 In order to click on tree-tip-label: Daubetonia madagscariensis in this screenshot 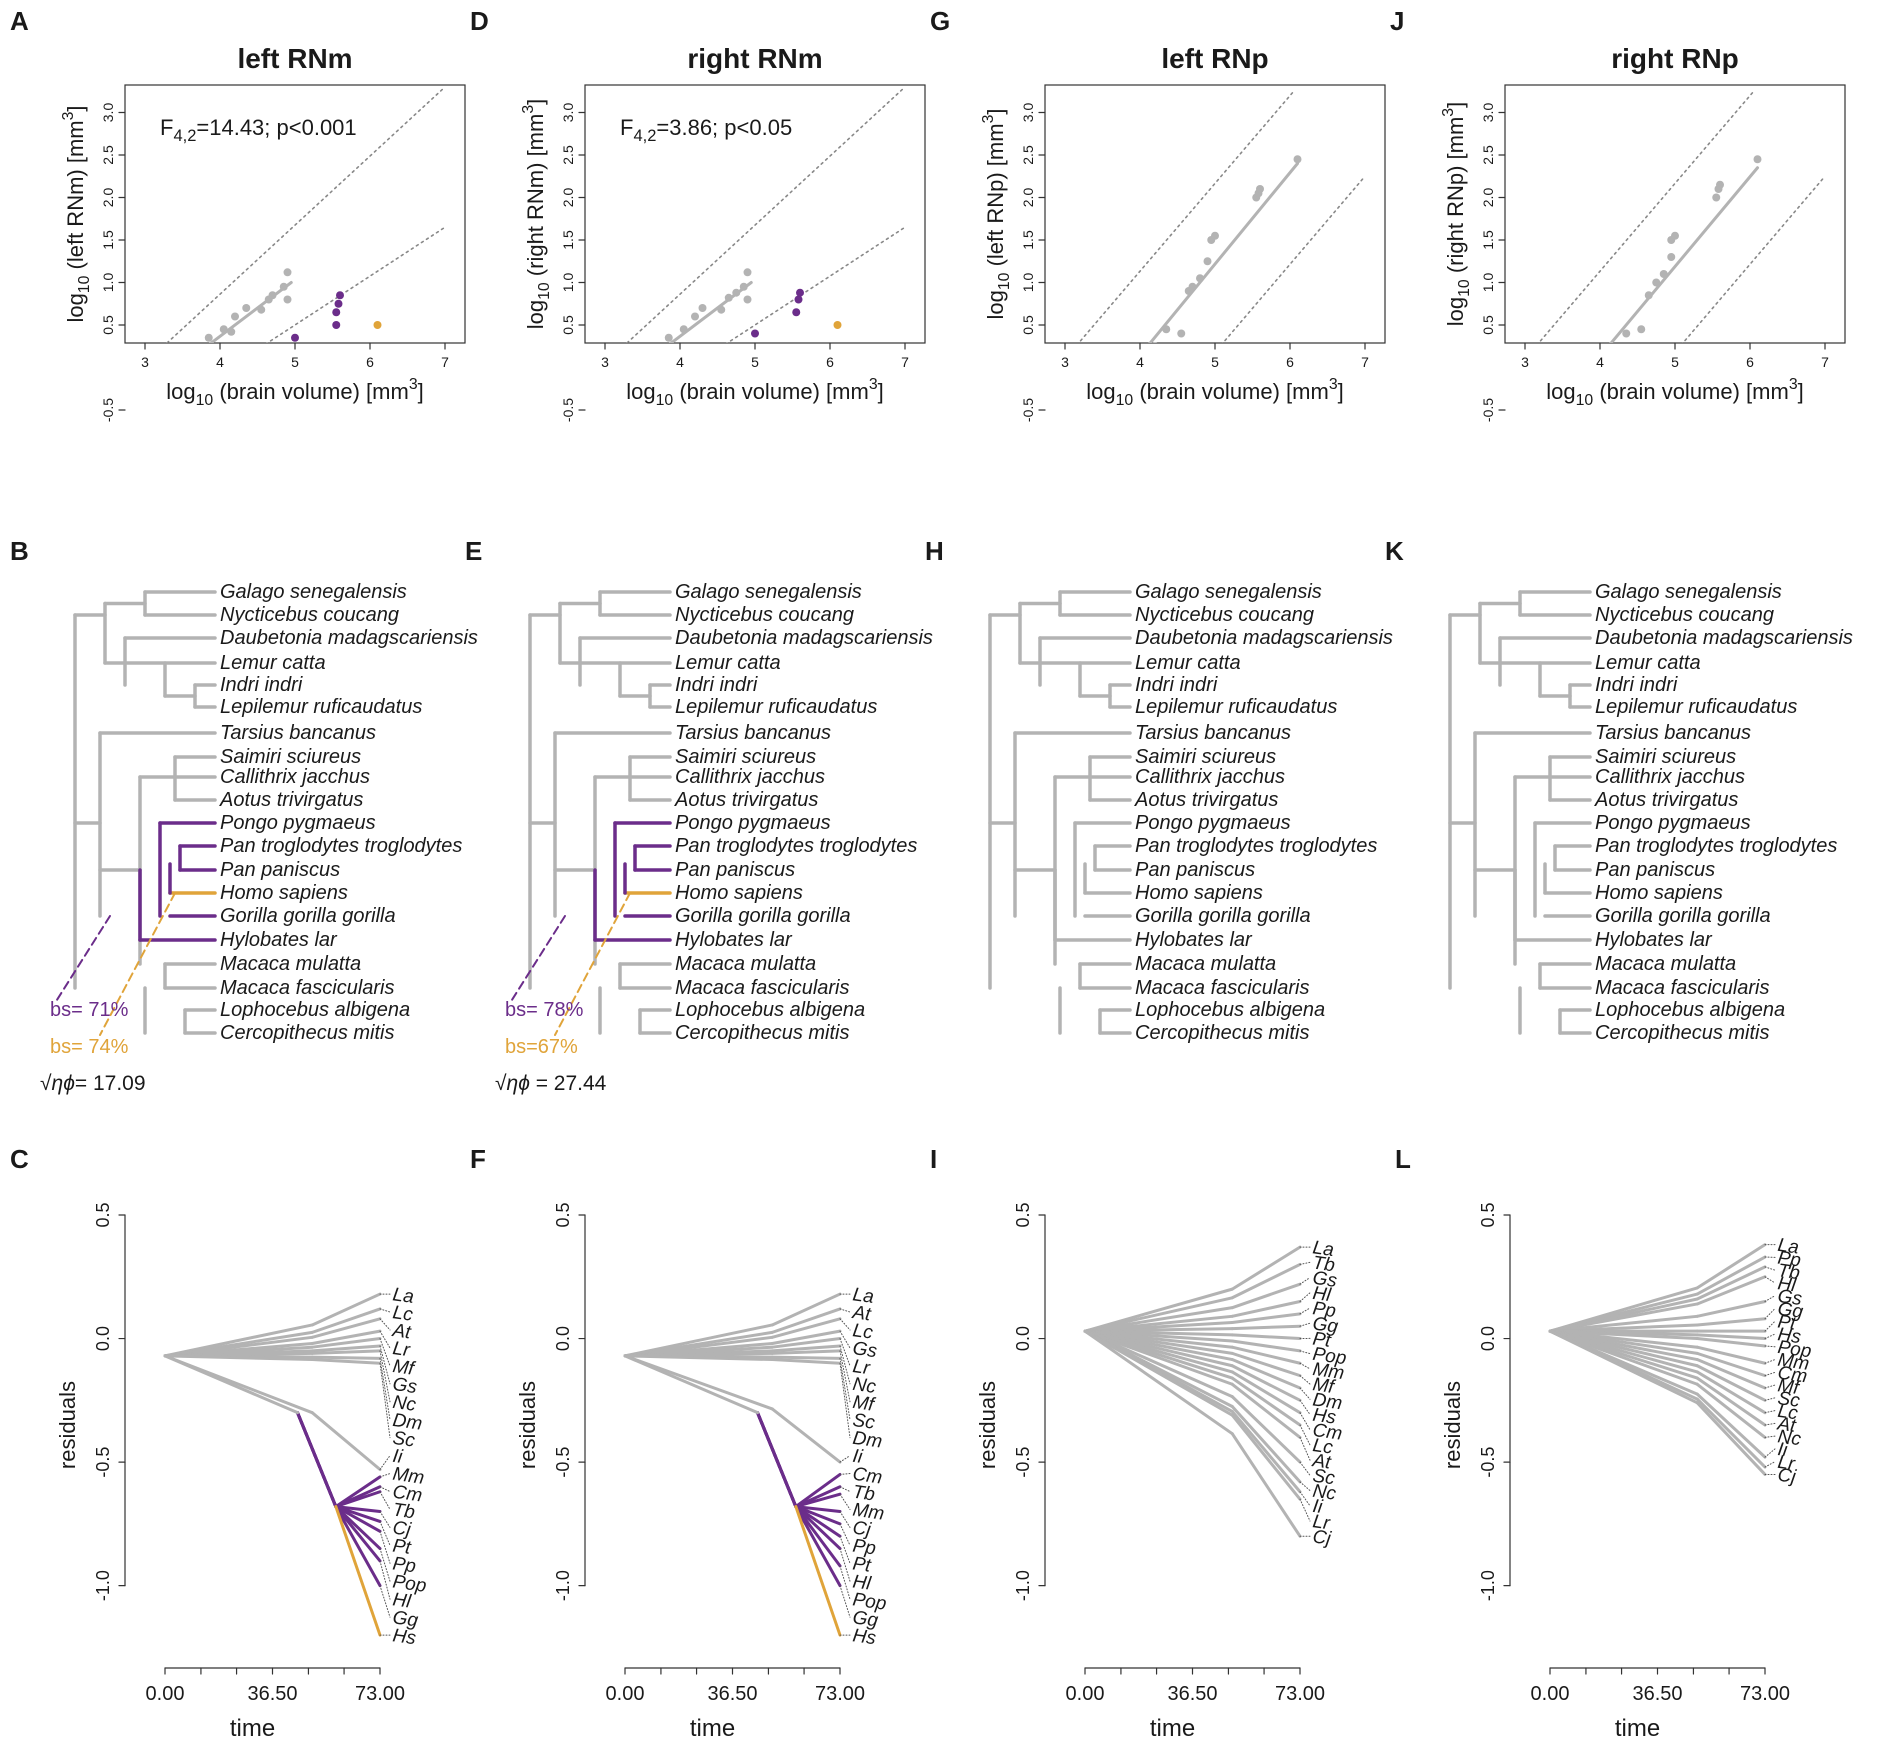, I will do `click(1724, 638)`.